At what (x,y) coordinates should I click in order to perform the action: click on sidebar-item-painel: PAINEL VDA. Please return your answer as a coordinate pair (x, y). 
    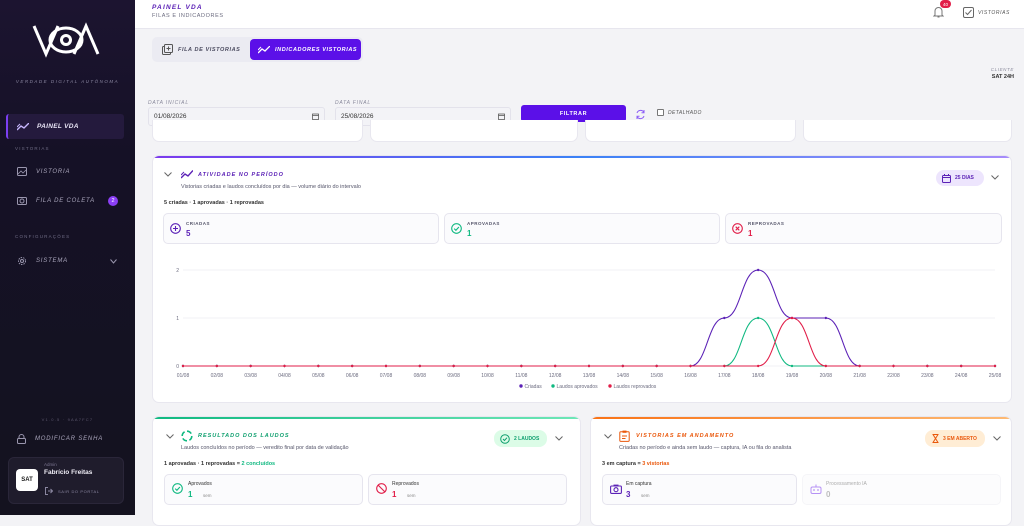
    Looking at the image, I should click on (65, 126).